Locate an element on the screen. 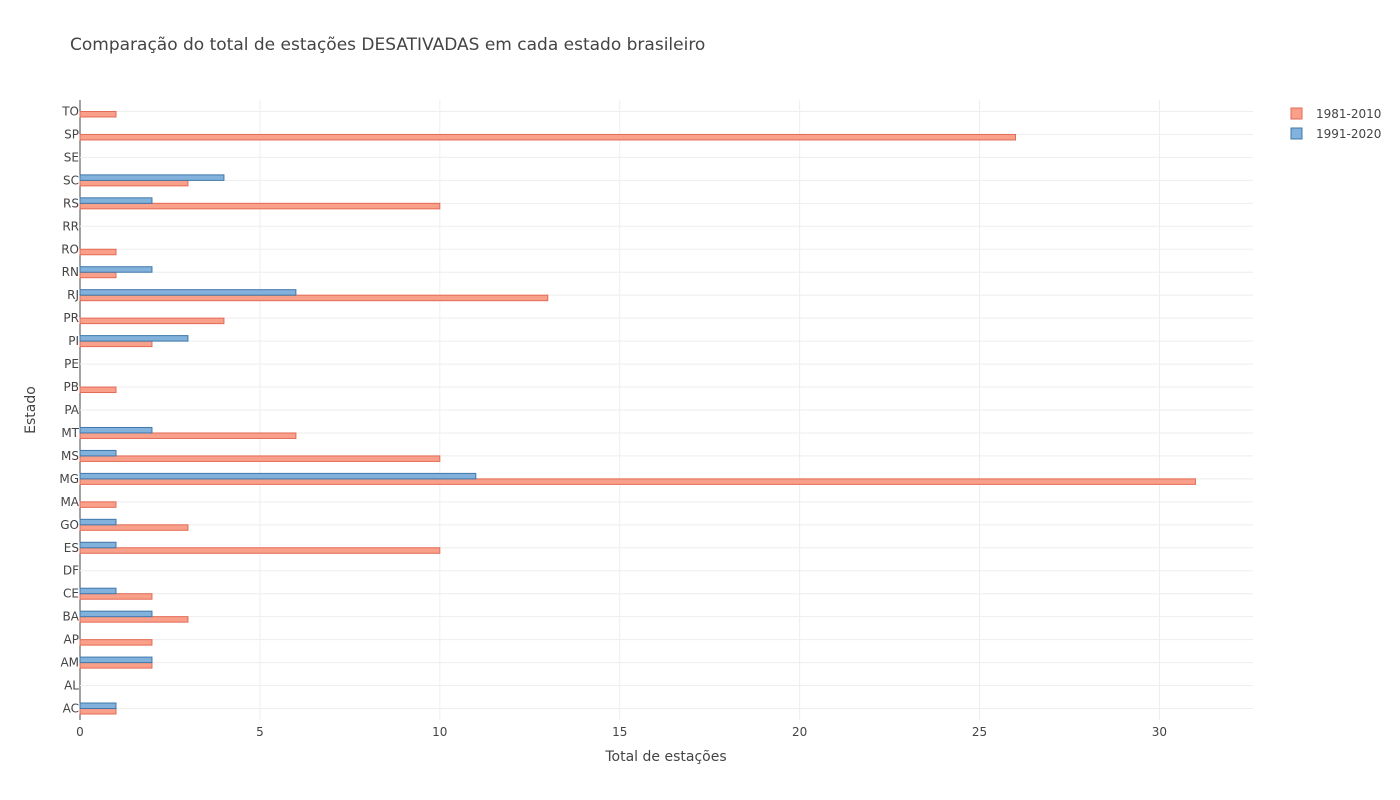  bar-1991-2020-ES is located at coordinates (98, 545).